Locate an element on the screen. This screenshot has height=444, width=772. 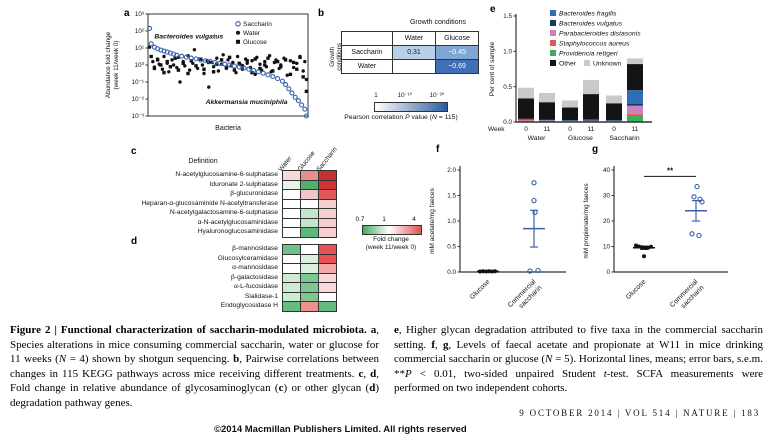
legend-label: Parabacteroides distasonis is located at coordinates (600, 34).